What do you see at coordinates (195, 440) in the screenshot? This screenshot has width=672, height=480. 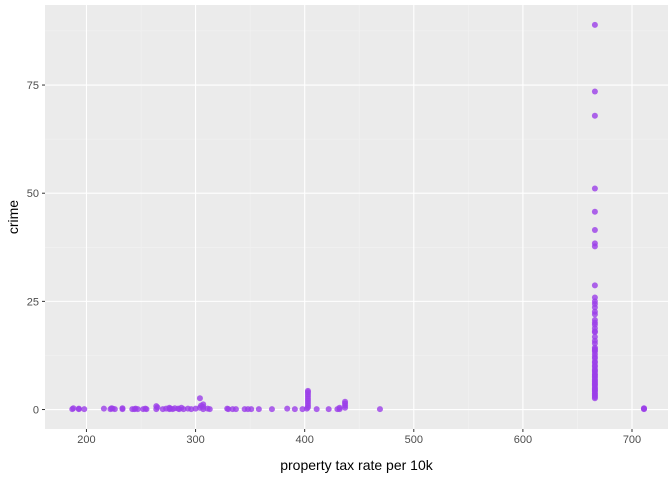 I see `x-tick-label: 300` at bounding box center [195, 440].